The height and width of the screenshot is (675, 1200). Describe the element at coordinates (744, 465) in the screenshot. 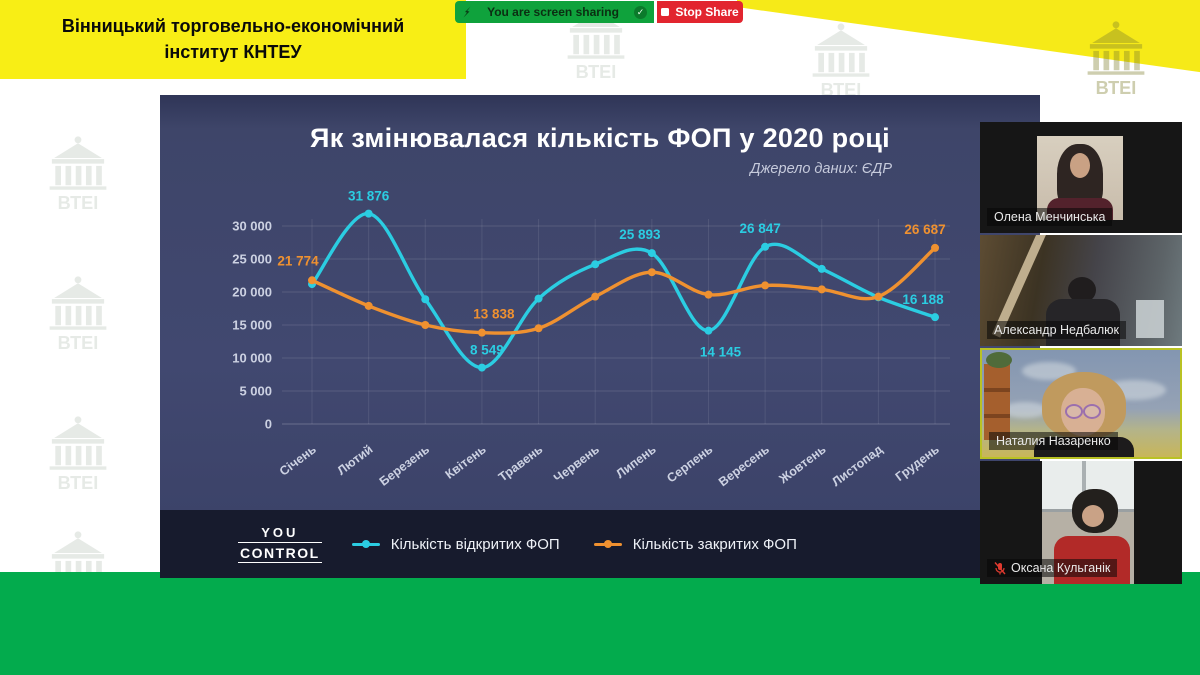

I see `svg-text: Вересень` at that location.